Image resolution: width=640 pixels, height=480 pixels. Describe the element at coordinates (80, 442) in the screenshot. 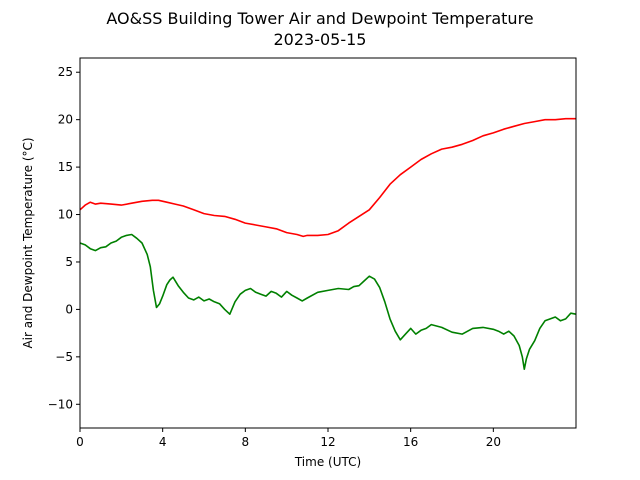

I see `x-tick-label: 0` at that location.